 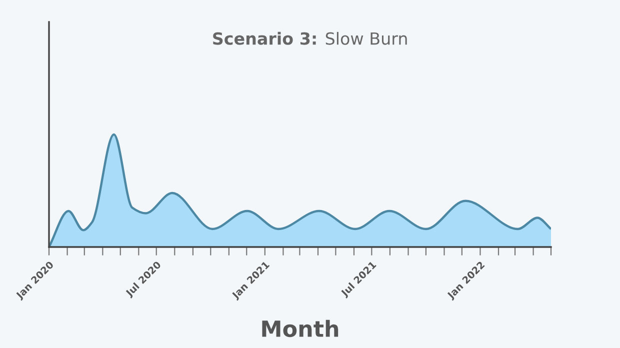 What do you see at coordinates (310, 38) in the screenshot?
I see `chart-title: Scenario 3: Slow Burn` at bounding box center [310, 38].